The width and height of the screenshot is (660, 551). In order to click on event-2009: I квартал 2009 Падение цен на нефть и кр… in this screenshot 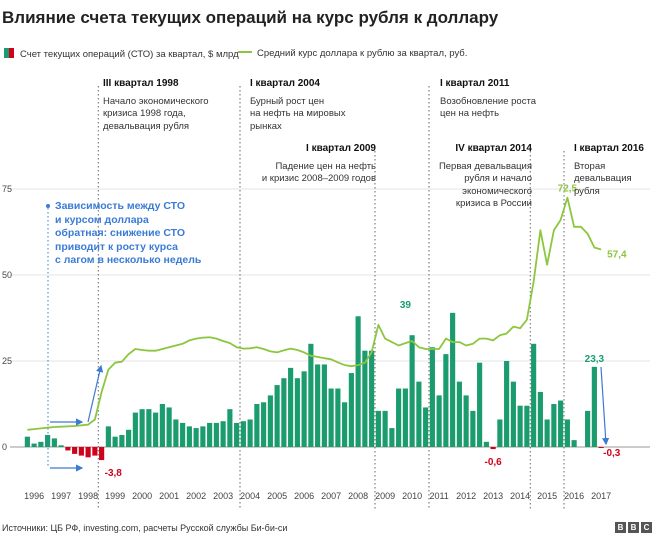, I will do `click(303, 164)`.